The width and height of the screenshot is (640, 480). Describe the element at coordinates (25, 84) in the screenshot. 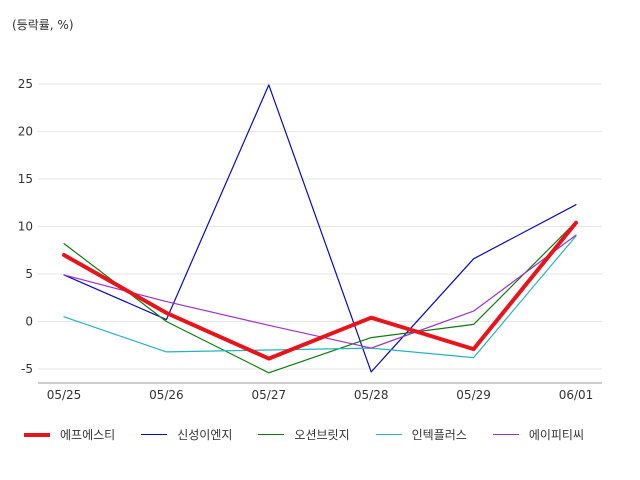

I see `y-tick-label: 25` at that location.